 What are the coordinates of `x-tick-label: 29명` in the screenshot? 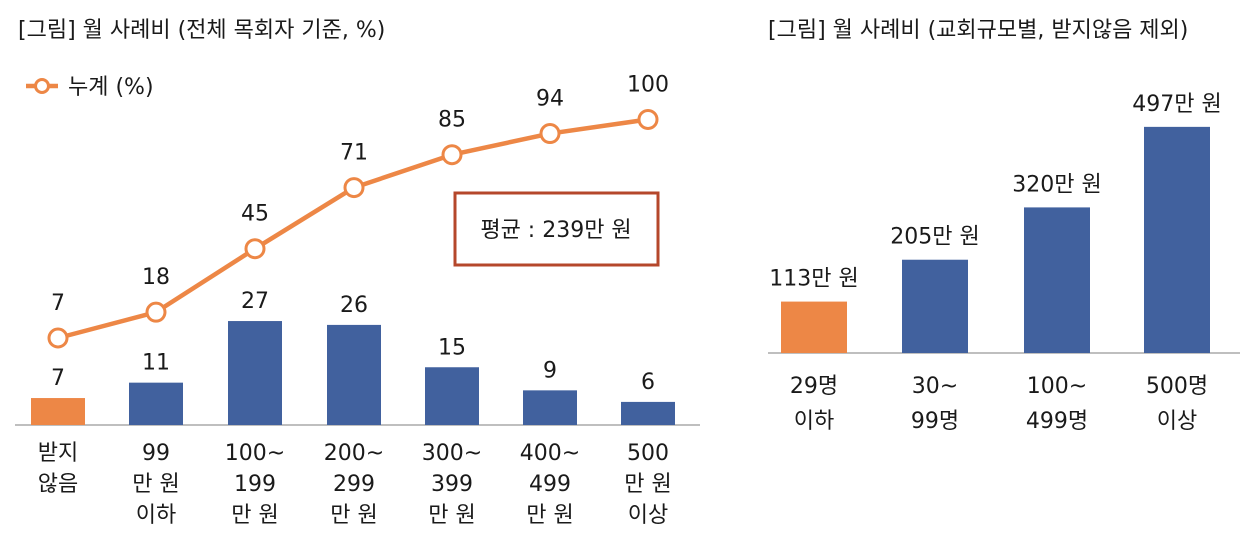 It's located at (814, 386).